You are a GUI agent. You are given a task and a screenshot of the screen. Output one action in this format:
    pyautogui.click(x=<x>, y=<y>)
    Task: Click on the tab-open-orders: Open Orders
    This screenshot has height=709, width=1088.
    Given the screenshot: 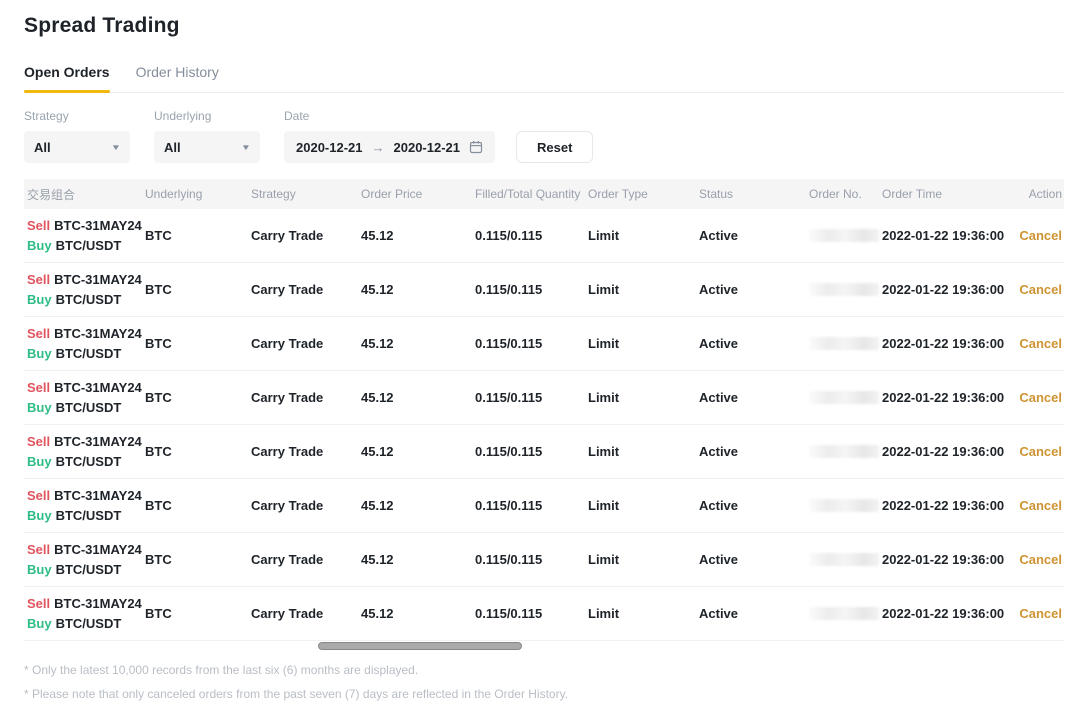 What is the action you would take?
    pyautogui.click(x=67, y=78)
    